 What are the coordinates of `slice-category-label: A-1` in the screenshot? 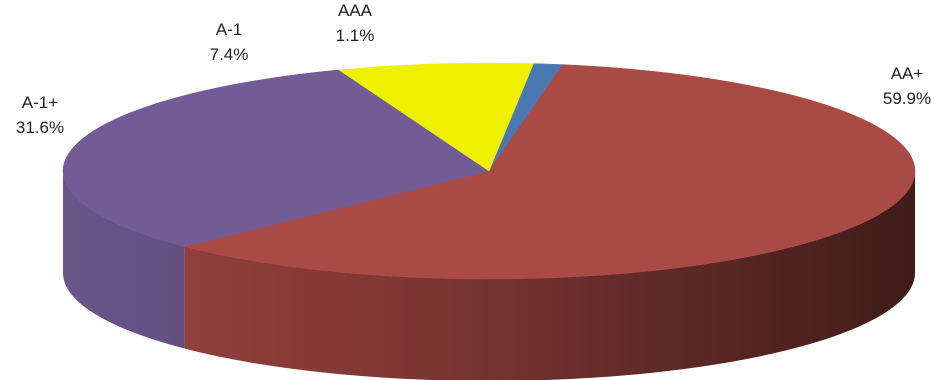 It's located at (229, 29).